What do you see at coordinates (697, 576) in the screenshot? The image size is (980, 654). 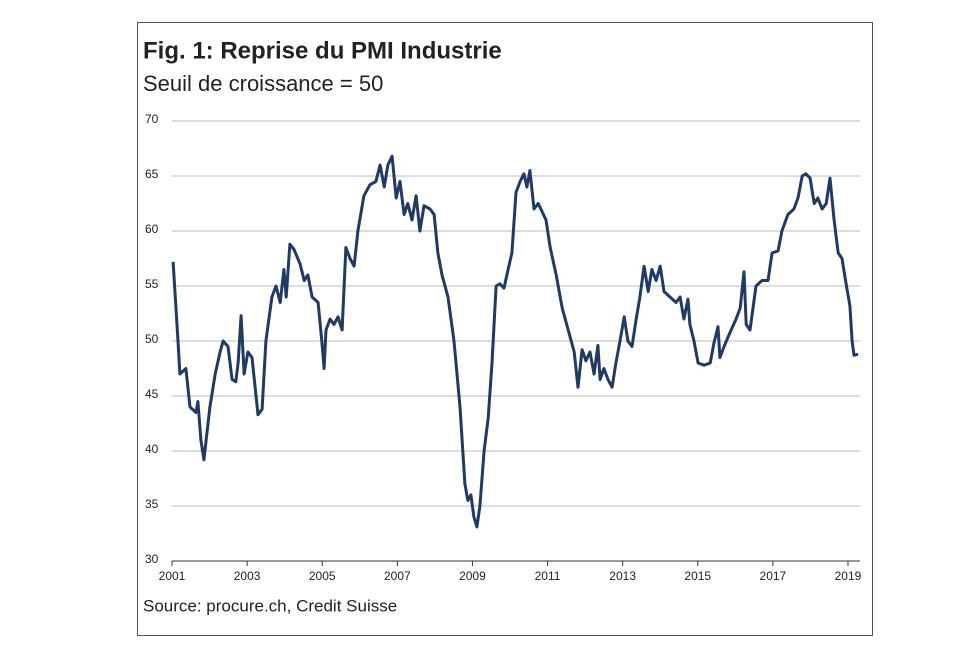 I see `x-tick-label: 2015` at bounding box center [697, 576].